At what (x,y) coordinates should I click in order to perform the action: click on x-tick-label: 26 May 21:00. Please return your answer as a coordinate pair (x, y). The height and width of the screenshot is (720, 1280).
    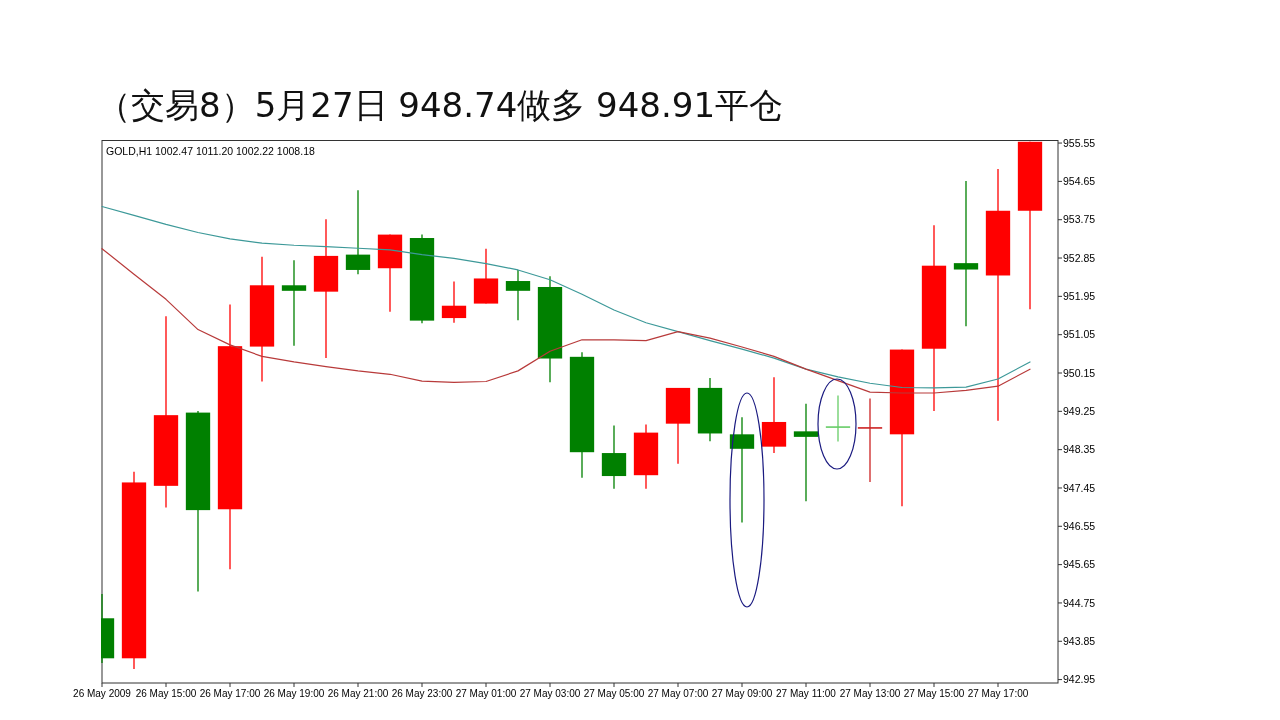
    Looking at the image, I should click on (358, 693).